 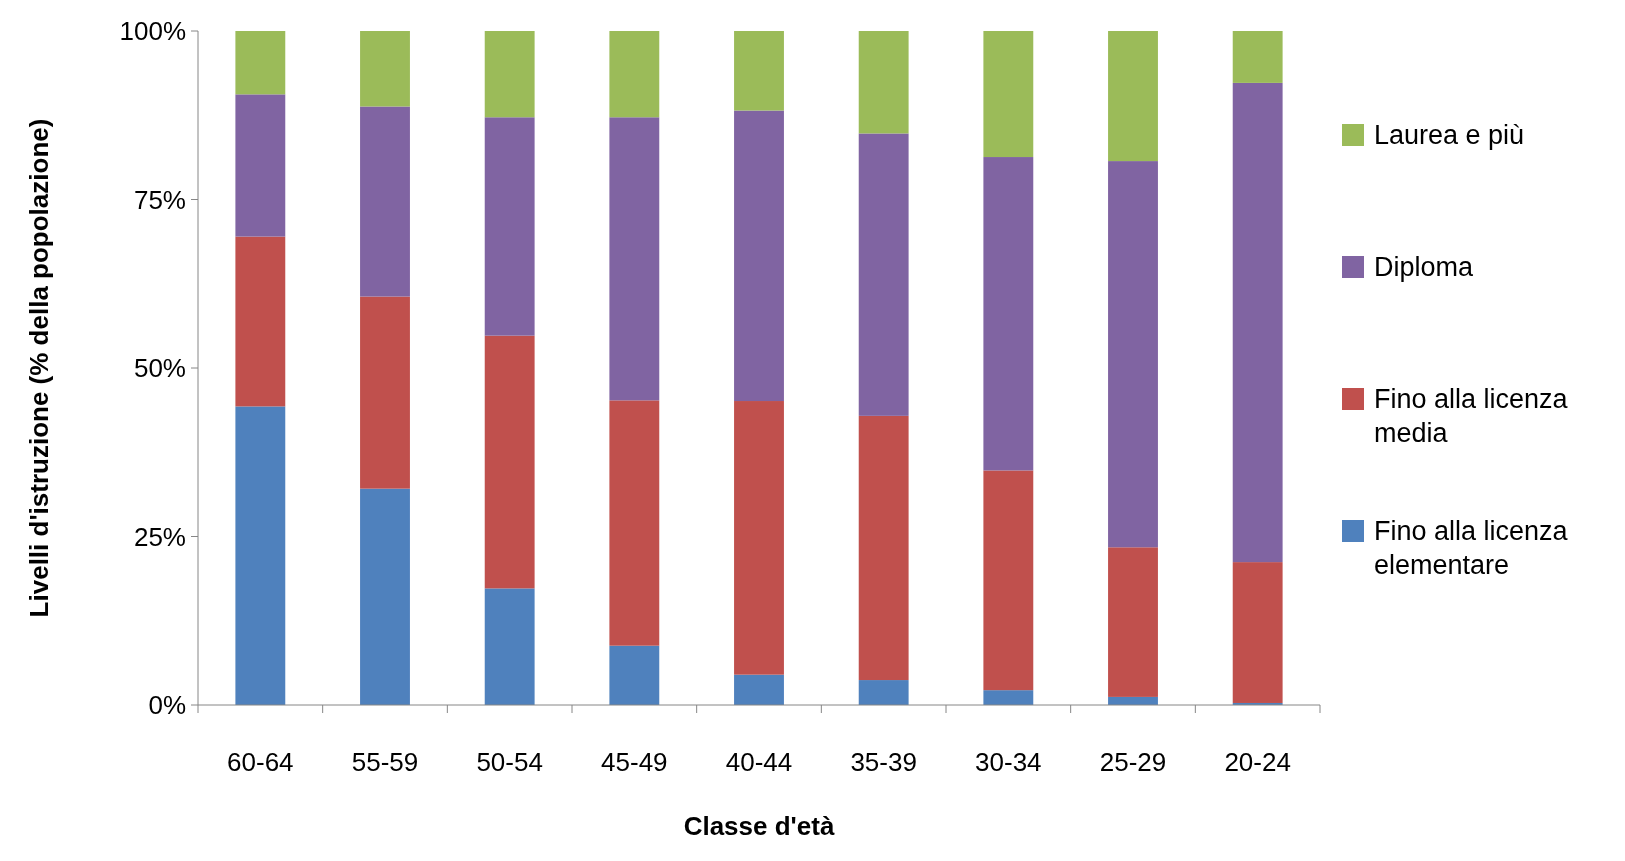 What do you see at coordinates (167, 705) in the screenshot?
I see `y-tick-label: 0%` at bounding box center [167, 705].